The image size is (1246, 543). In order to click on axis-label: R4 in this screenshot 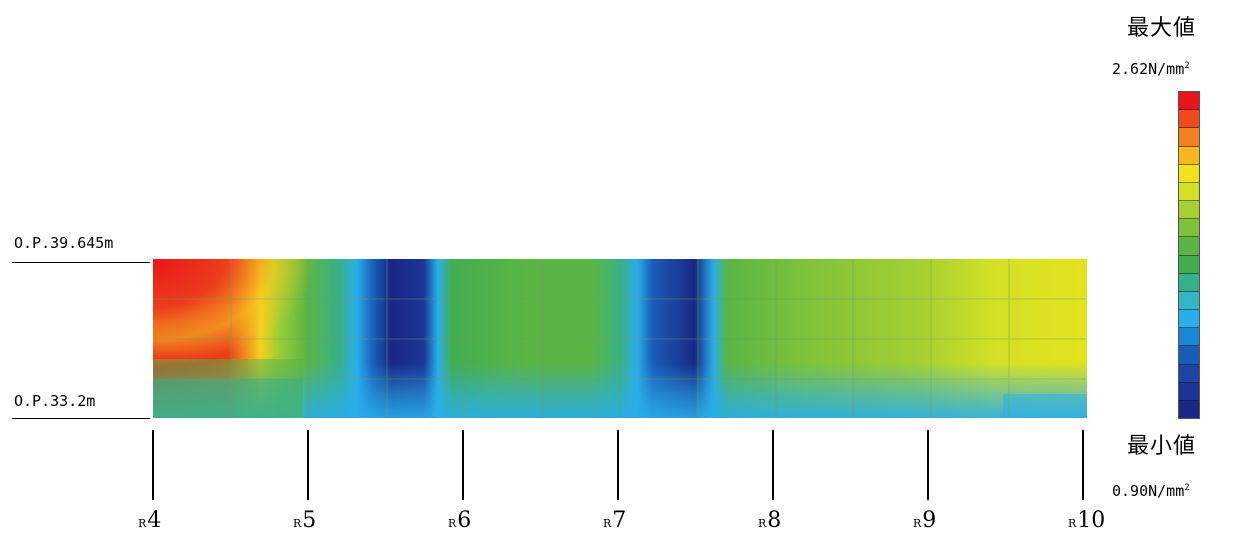, I will do `click(149, 520)`.